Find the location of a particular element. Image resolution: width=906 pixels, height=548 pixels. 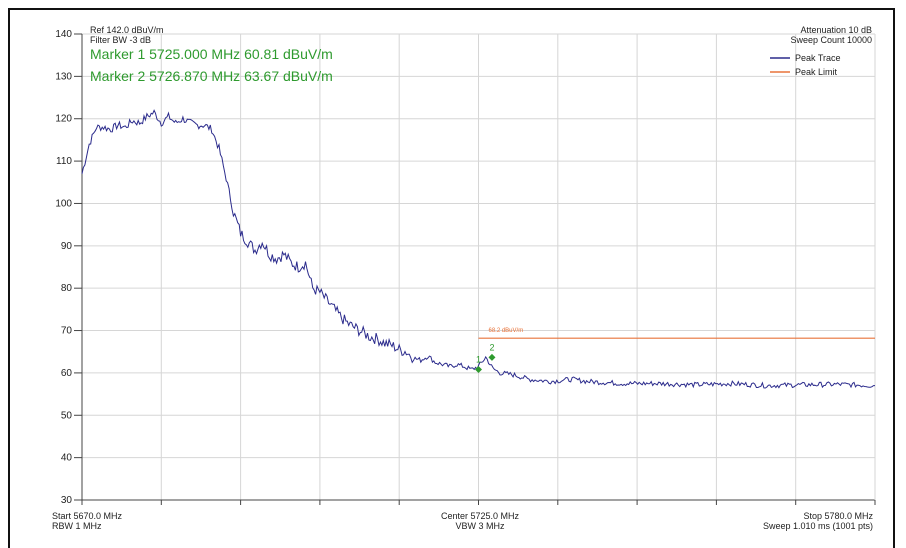

ref-level: Ref 142.0 dBuV/m is located at coordinates (127, 30).